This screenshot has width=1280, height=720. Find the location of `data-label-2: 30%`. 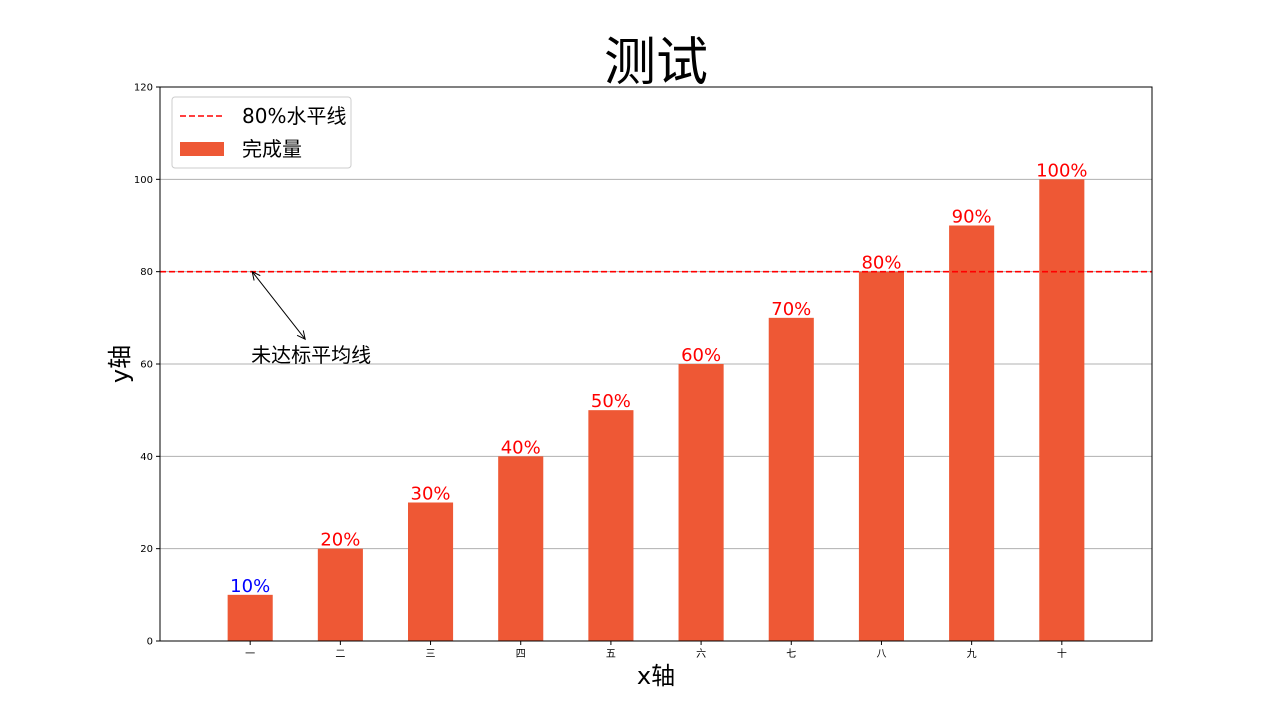

data-label-2: 30% is located at coordinates (431, 494).